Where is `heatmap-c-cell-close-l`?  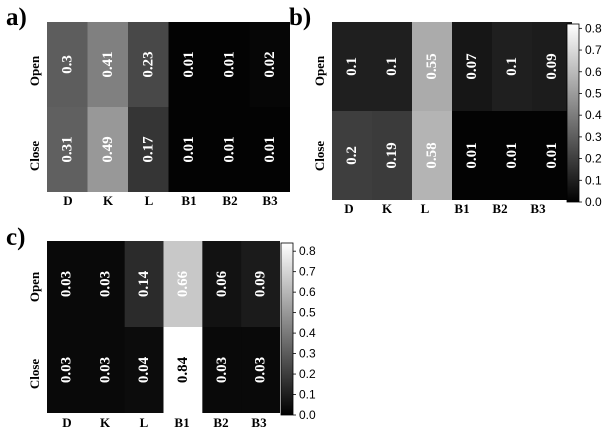 heatmap-c-cell-close-l is located at coordinates (144, 370).